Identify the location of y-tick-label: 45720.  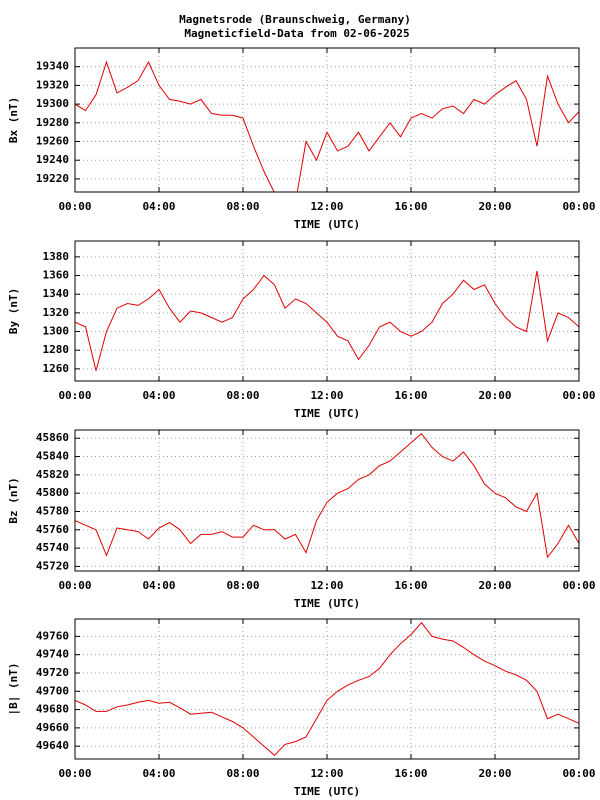
(52, 565).